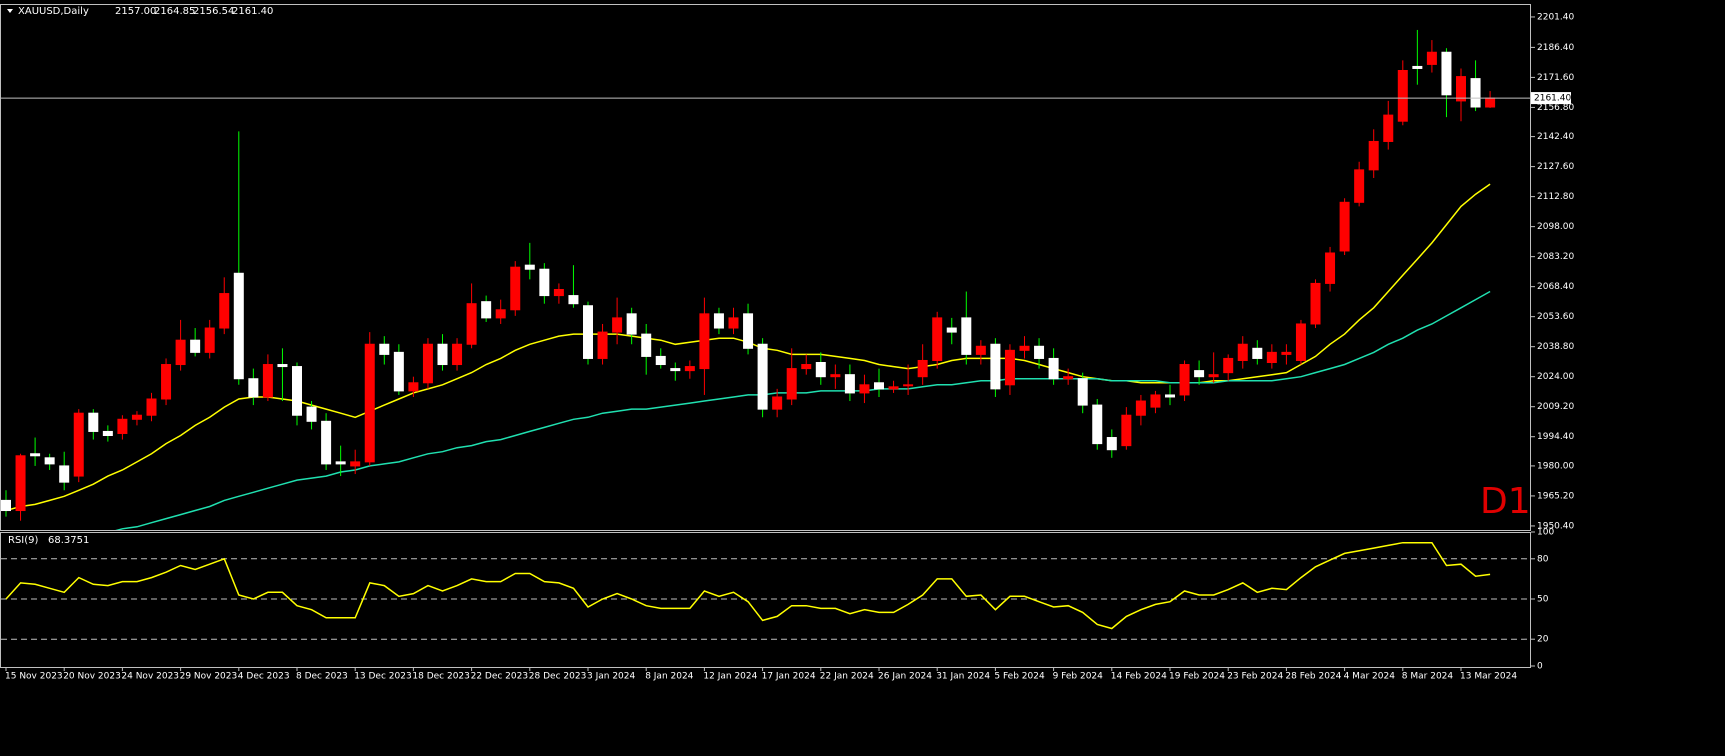  I want to click on y-tick-label: 2142.40, so click(1555, 137).